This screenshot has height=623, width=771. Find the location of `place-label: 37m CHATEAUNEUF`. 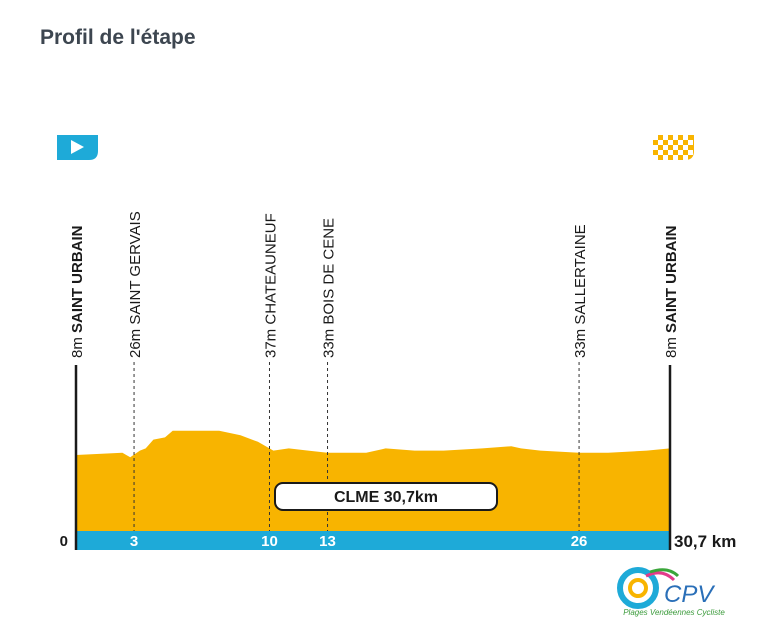

place-label: 37m CHATEAUNEUF is located at coordinates (270, 285).